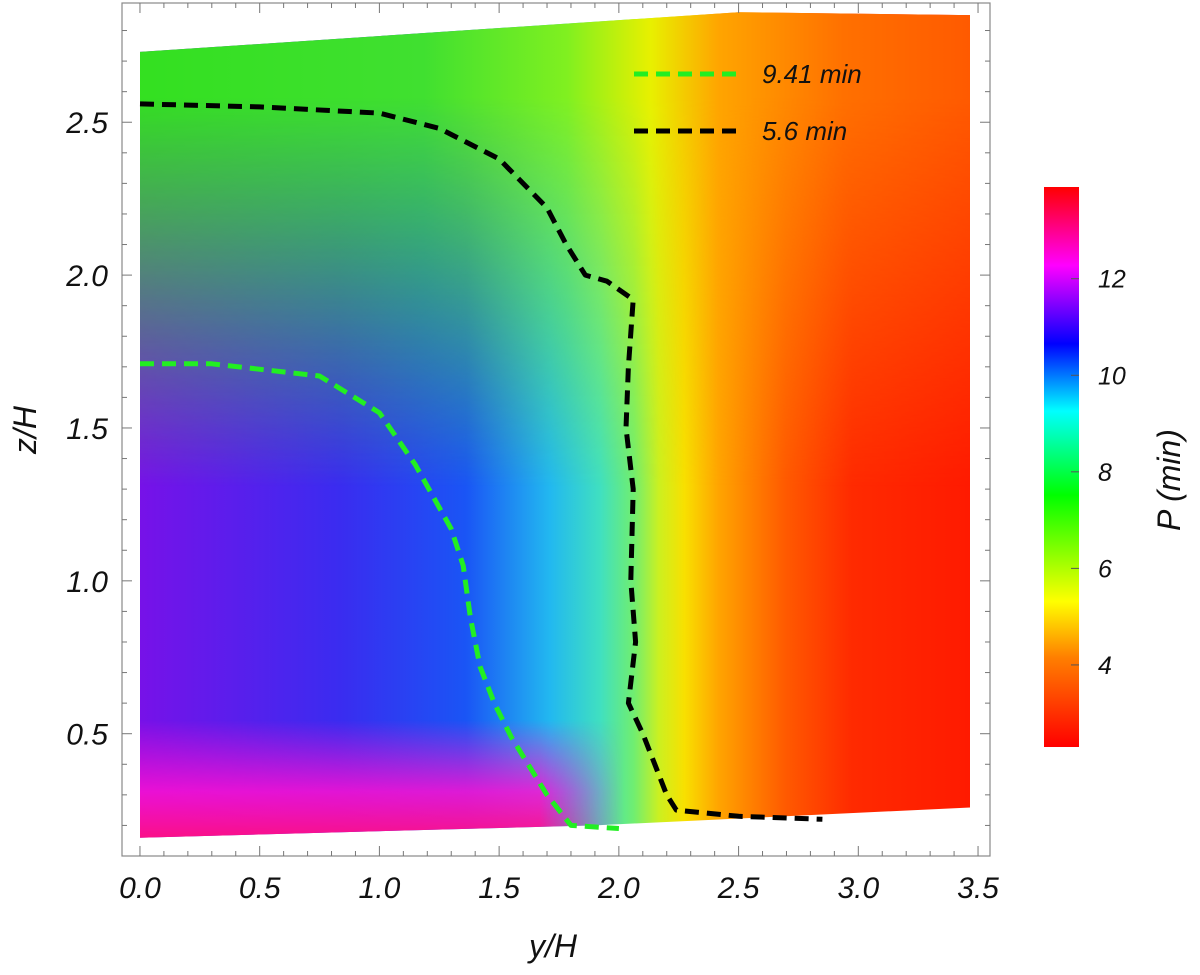 Image resolution: width=1200 pixels, height=975 pixels. I want to click on y-tick-label: 2.0, so click(86, 276).